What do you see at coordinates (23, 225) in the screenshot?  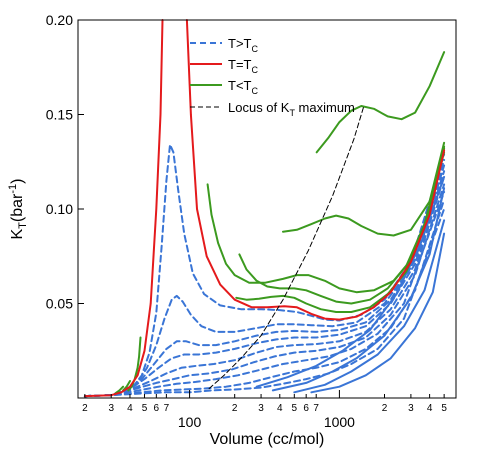 I see `y-axis-title-sub: T` at bounding box center [23, 225].